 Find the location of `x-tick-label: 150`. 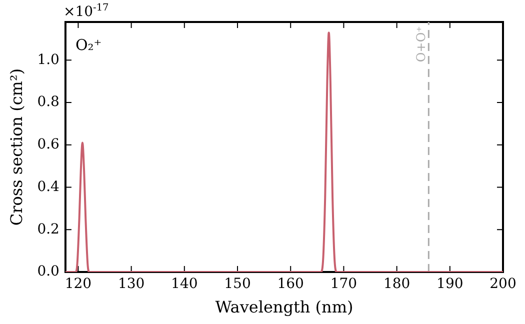

x-tick-label: 150 is located at coordinates (237, 284).